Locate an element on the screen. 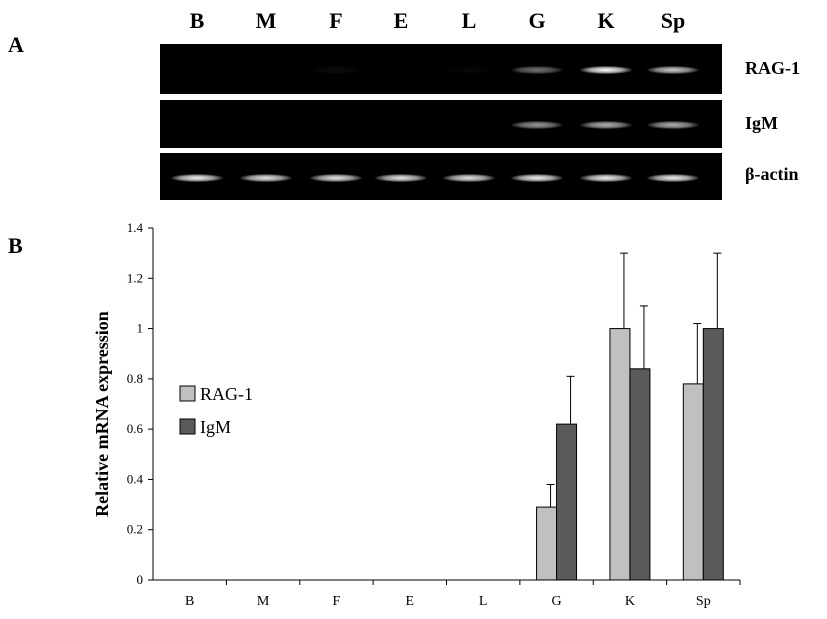  legend-label-rag-1: RAG-1 is located at coordinates (226, 394).